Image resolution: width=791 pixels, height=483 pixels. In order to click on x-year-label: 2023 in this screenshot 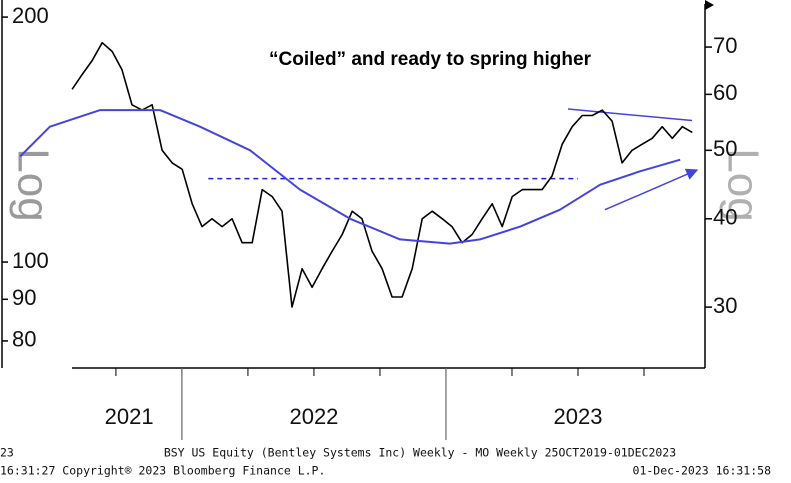, I will do `click(578, 416)`.